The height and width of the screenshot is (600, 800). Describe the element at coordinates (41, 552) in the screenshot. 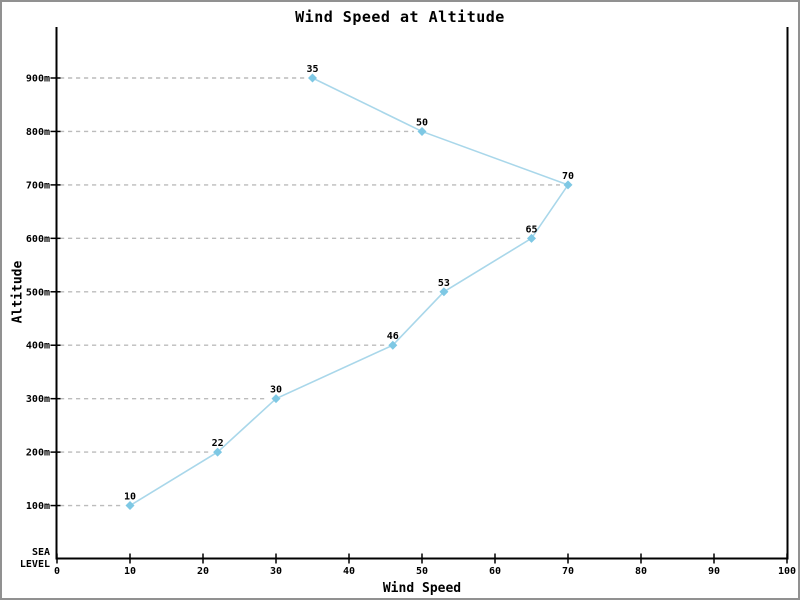

I see `sea-level-label: SEA` at that location.